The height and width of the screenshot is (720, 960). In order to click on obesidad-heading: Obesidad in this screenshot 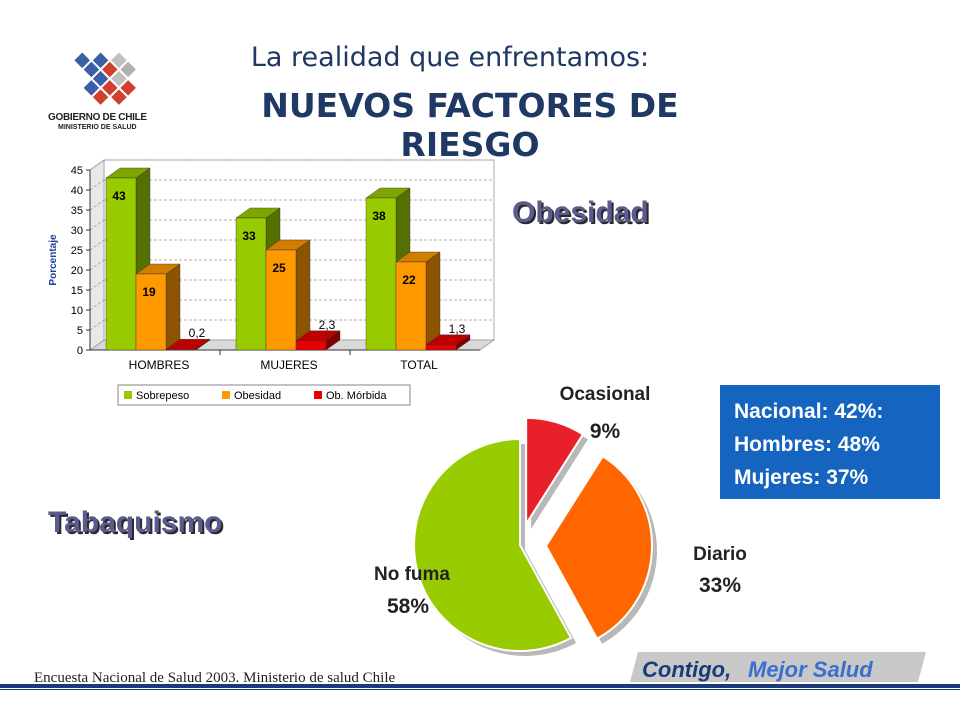, I will do `click(580, 212)`.